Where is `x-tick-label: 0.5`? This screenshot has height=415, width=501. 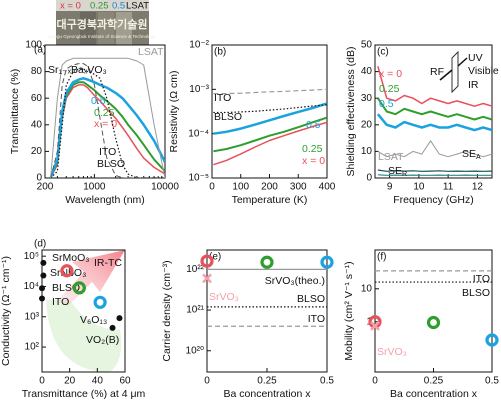 x-tick-label: 0.5 is located at coordinates (327, 381).